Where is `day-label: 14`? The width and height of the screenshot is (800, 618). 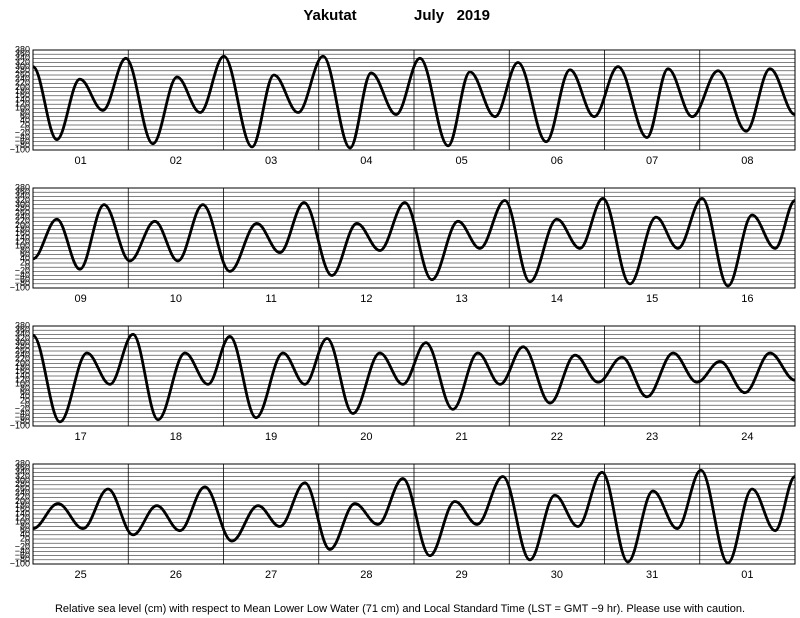 day-label: 14 is located at coordinates (557, 299).